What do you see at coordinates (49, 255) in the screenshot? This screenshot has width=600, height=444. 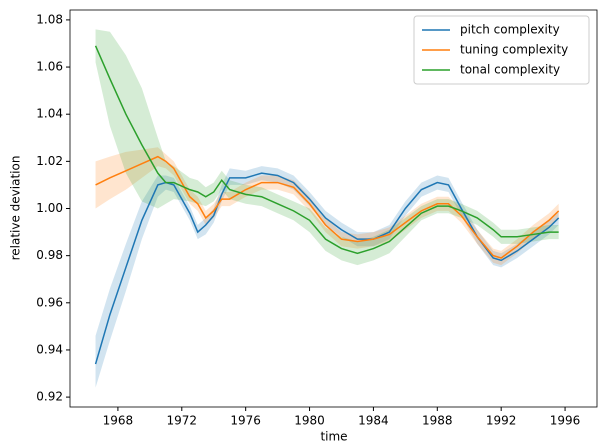 I see `y-tick-label: 0.98` at bounding box center [49, 255].